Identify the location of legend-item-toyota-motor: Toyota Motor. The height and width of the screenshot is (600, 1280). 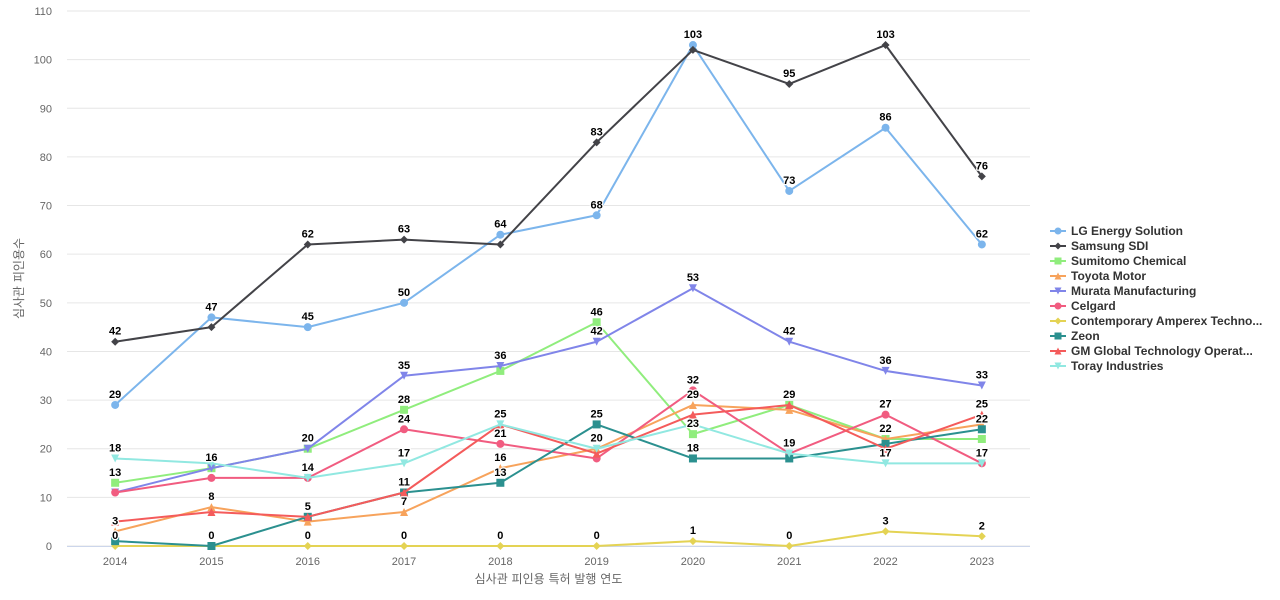
(1156, 275).